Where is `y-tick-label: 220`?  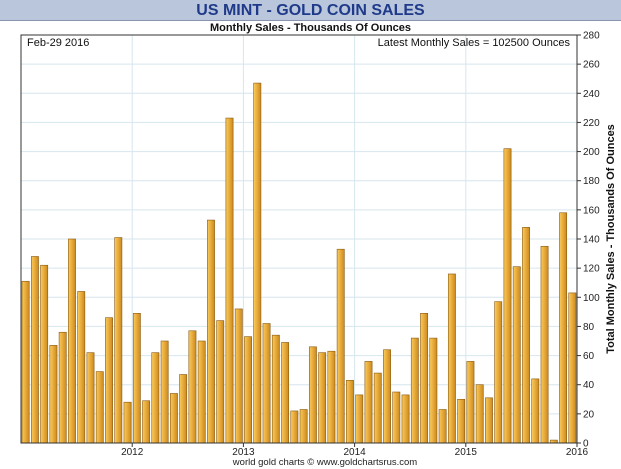
y-tick-label: 220 is located at coordinates (591, 123).